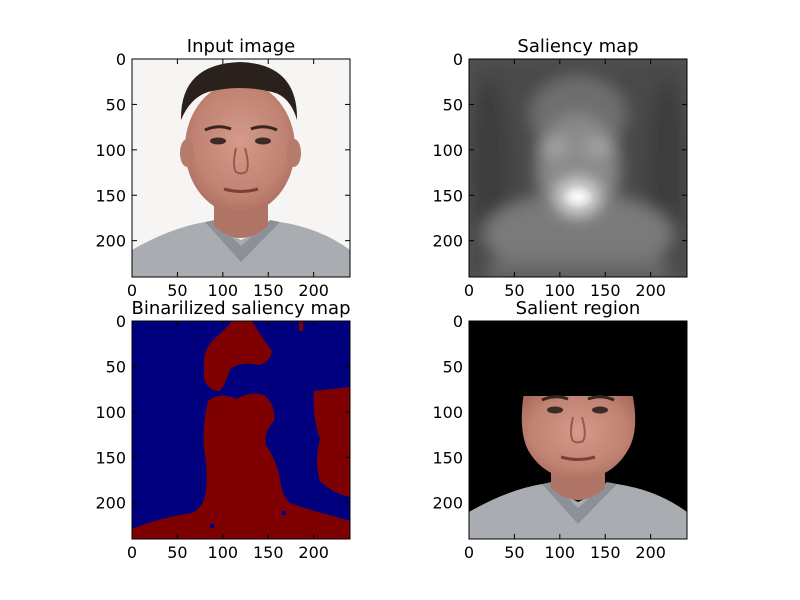 This screenshot has height=600, width=800. Describe the element at coordinates (241, 46) in the screenshot. I see `panel-title: Input image` at that location.